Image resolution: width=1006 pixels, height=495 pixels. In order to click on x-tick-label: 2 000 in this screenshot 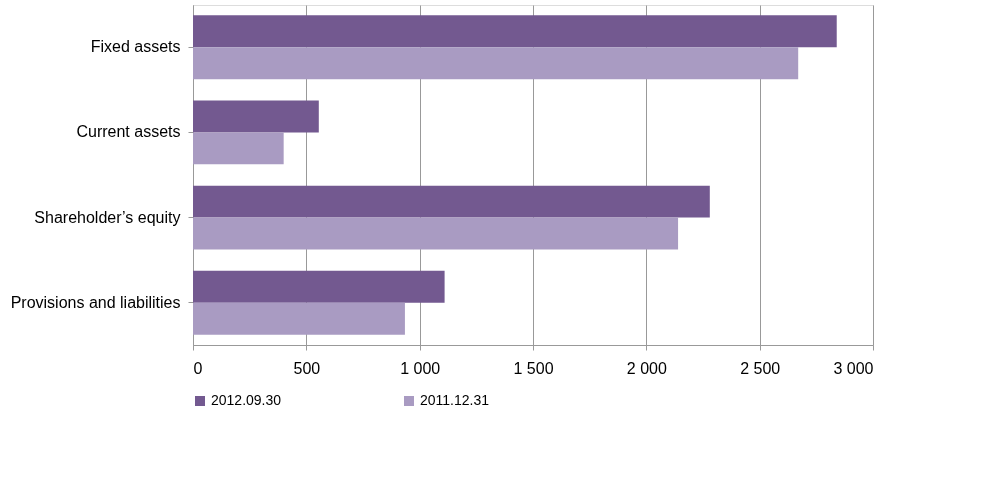, I will do `click(646, 368)`.